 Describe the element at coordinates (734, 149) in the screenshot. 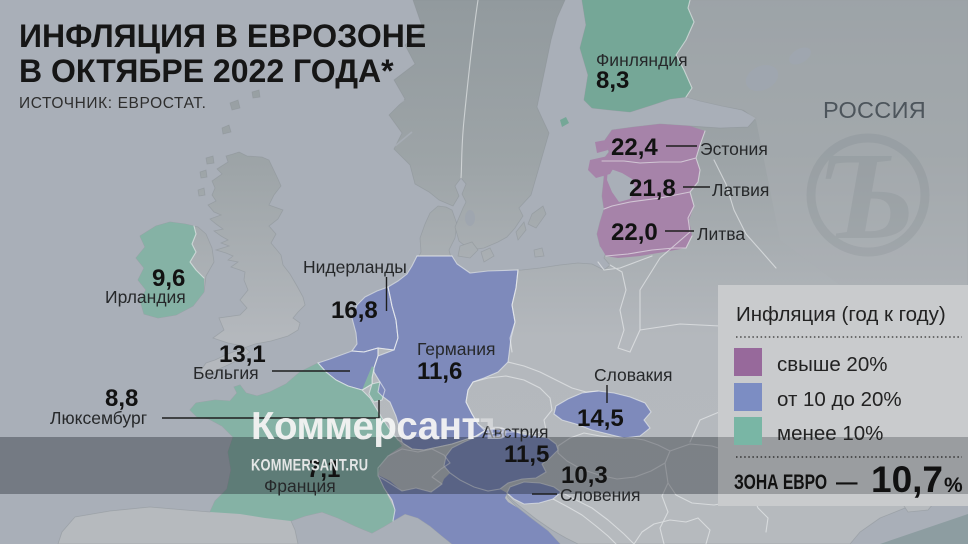

I see `svg-text: Эстония` at that location.